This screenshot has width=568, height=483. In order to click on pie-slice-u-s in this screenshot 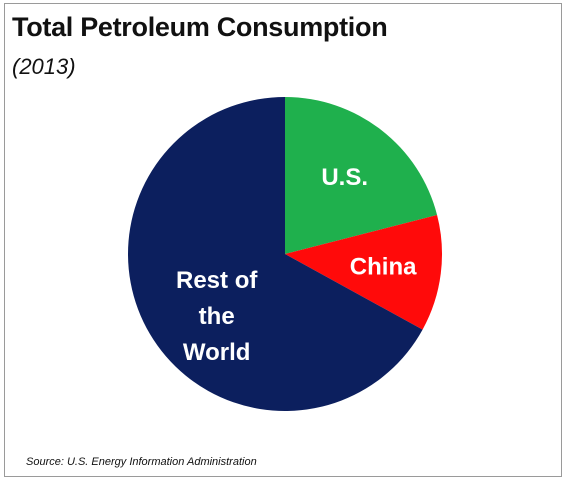, I will do `click(361, 175)`.